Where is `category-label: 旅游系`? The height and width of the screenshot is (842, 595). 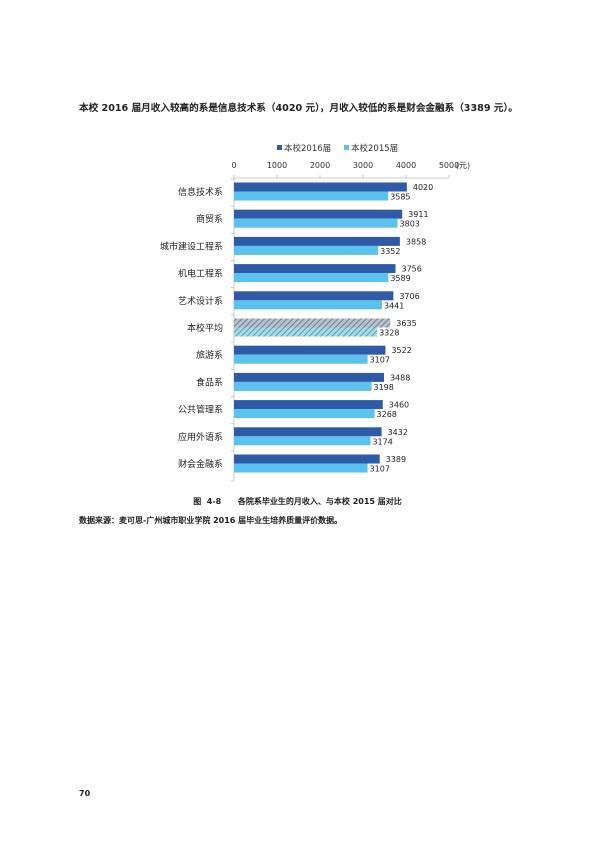
category-label: 旅游系 is located at coordinates (209, 355).